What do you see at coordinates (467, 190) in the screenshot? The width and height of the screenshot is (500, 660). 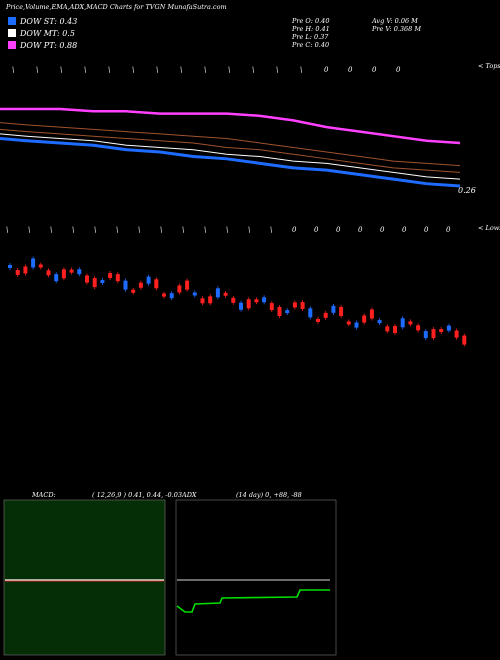 I see `last-price-label: 0.26` at bounding box center [467, 190].